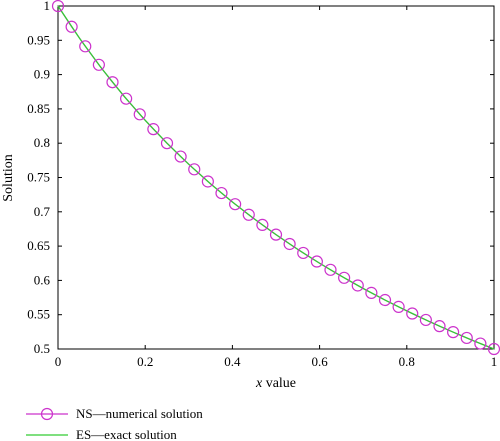  I want to click on y-axis-label: Solution, so click(8, 177).